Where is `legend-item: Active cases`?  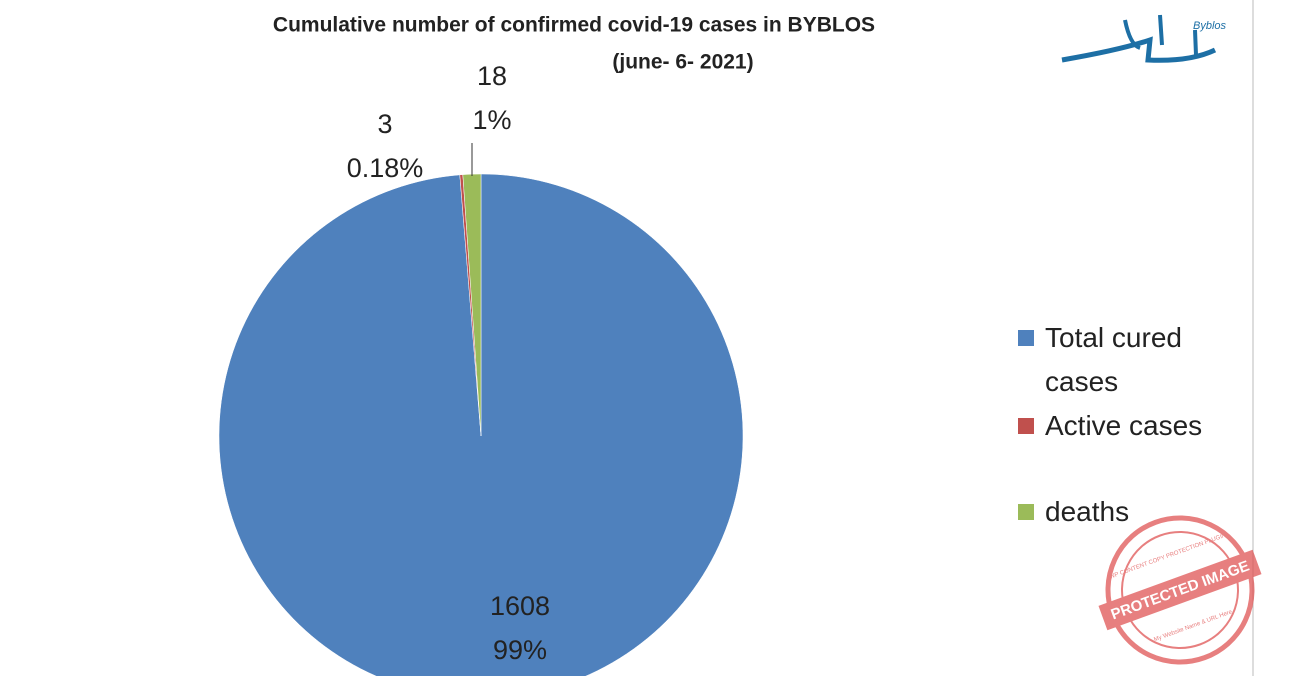
legend-item: Active cases is located at coordinates (1120, 426).